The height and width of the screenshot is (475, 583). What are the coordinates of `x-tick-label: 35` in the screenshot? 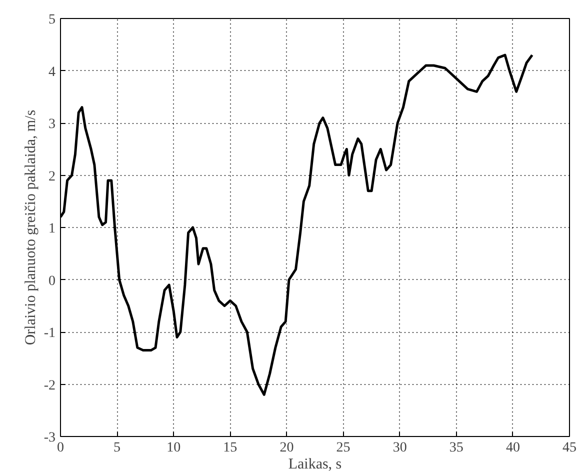 It's located at (456, 448).